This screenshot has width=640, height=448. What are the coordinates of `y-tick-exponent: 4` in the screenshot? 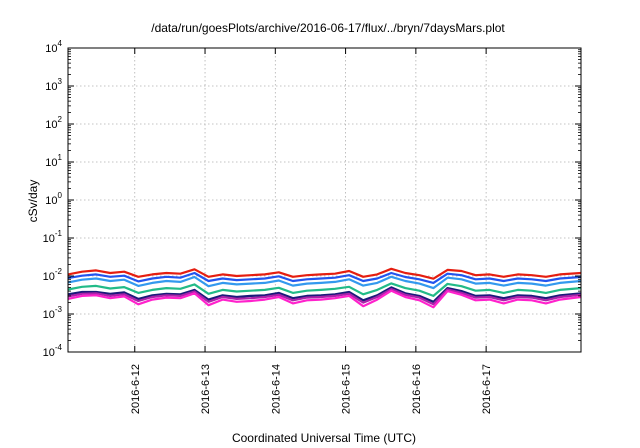 It's located at (60, 43).